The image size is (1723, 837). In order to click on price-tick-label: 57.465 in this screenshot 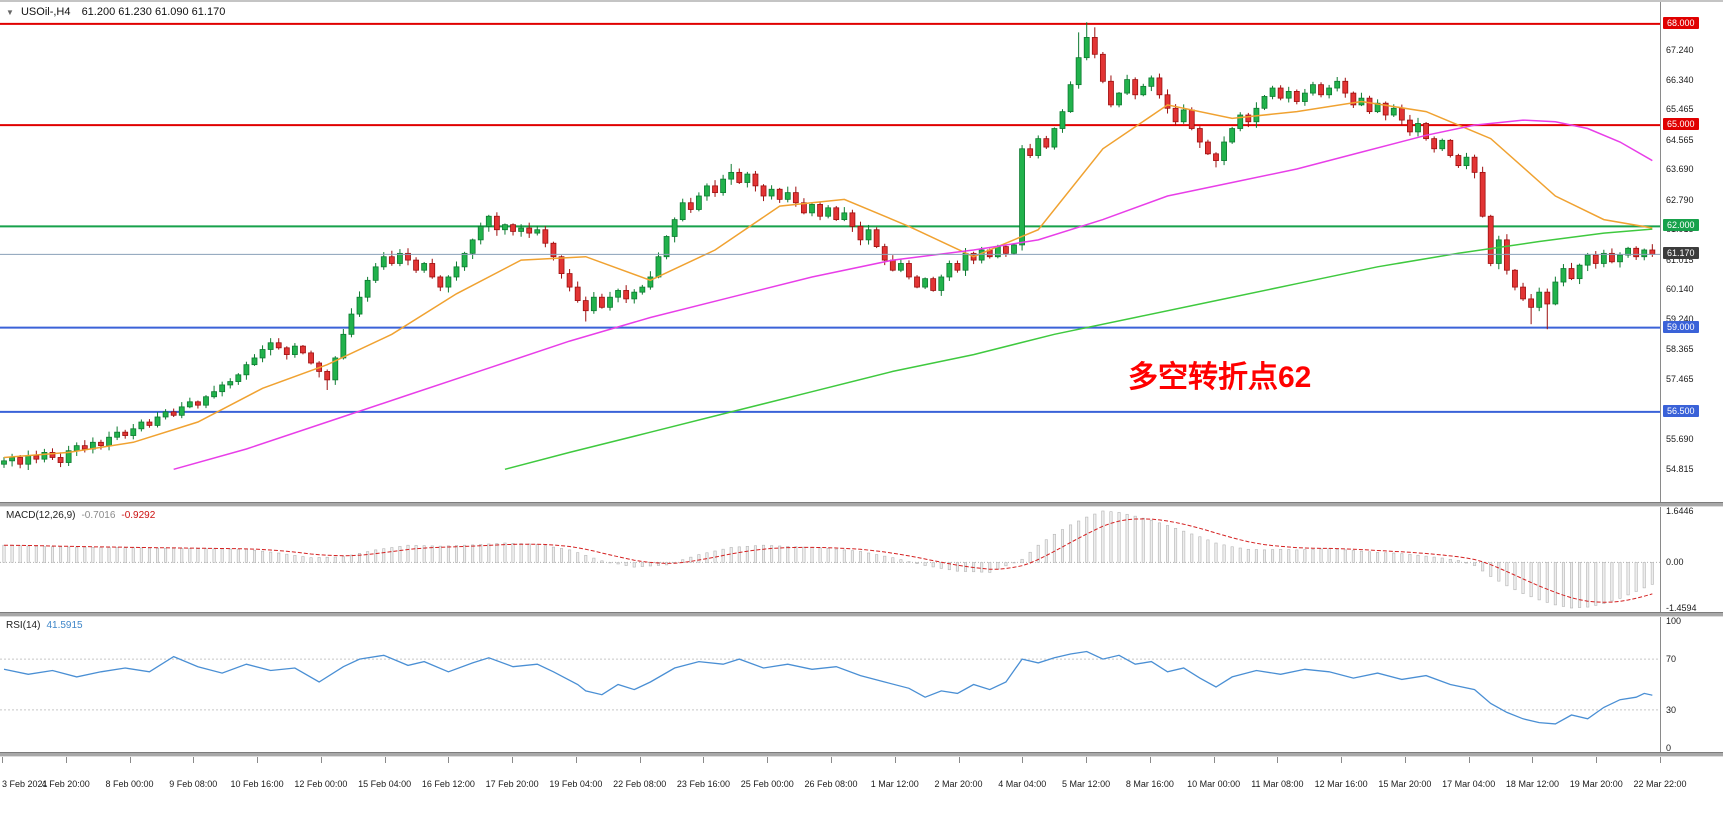, I will do `click(1680, 379)`.